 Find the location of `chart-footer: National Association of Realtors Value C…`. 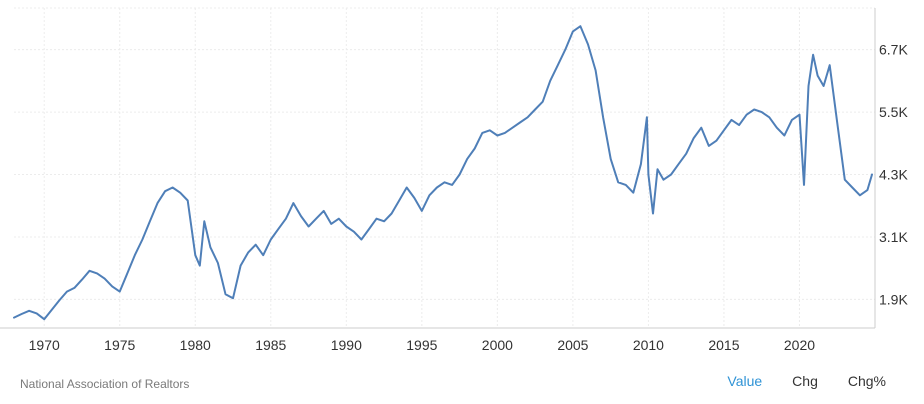

chart-footer: National Association of Realtors Value C… is located at coordinates (462, 384).